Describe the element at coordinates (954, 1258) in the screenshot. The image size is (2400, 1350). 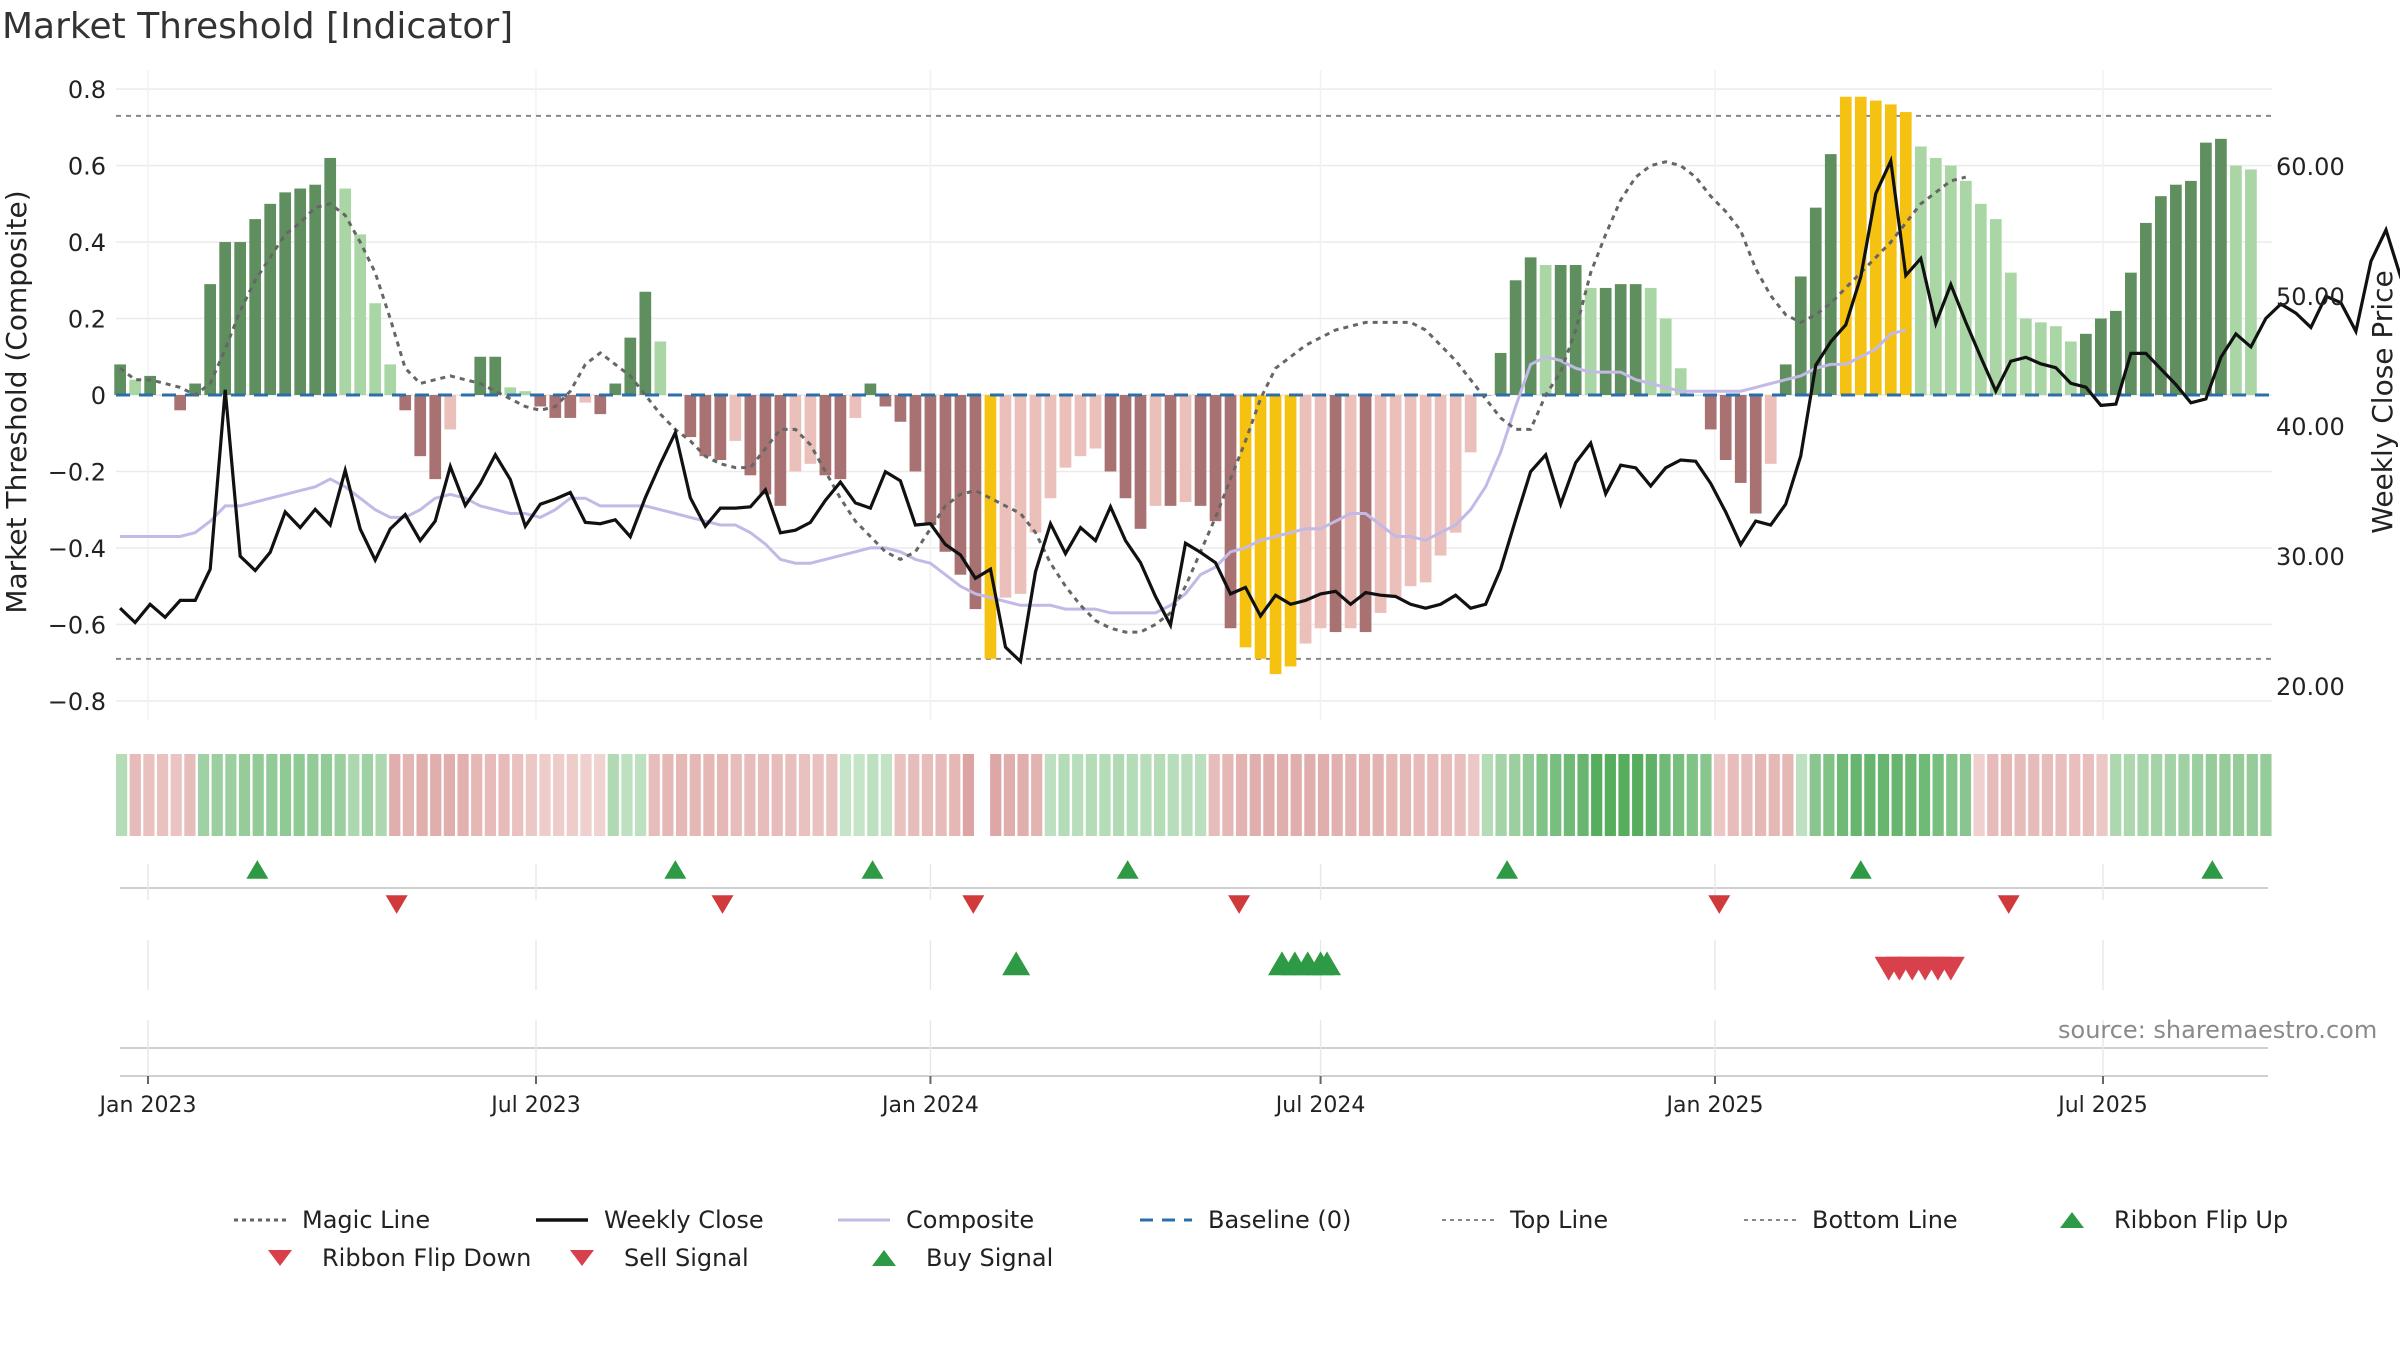
I see `legend-item: Buy Signal` at that location.